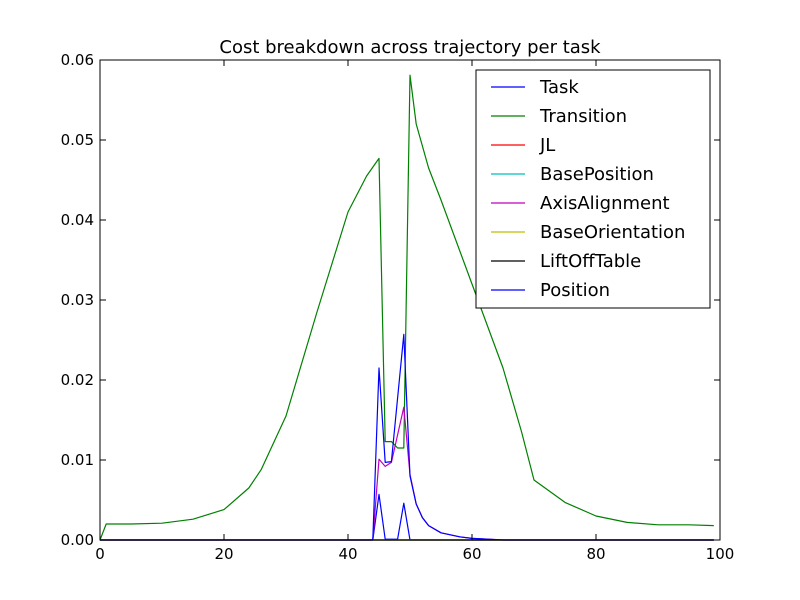 Image resolution: width=800 pixels, height=600 pixels. Describe the element at coordinates (77, 60) in the screenshot. I see `y-tick-label: 0.06` at that location.